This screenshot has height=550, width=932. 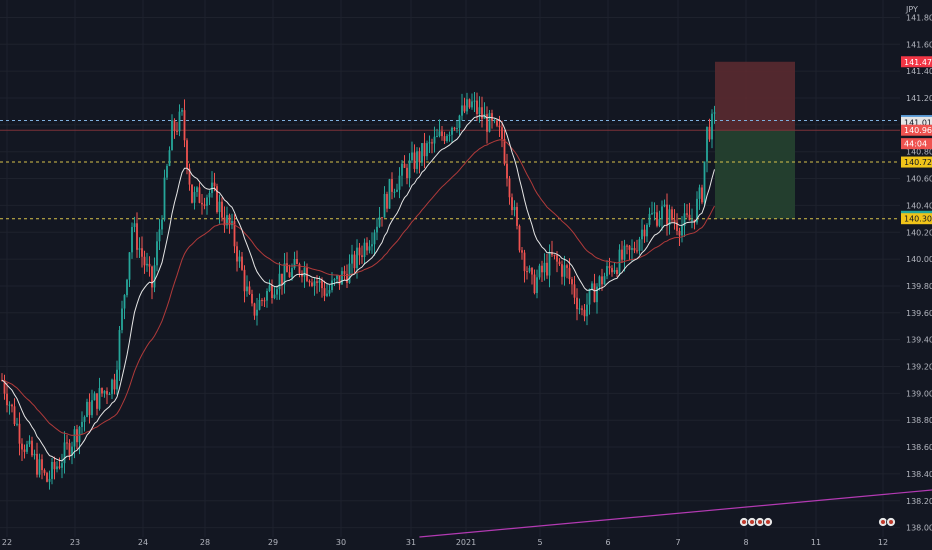 I want to click on price-tick-label: 138.200, so click(x=919, y=501).